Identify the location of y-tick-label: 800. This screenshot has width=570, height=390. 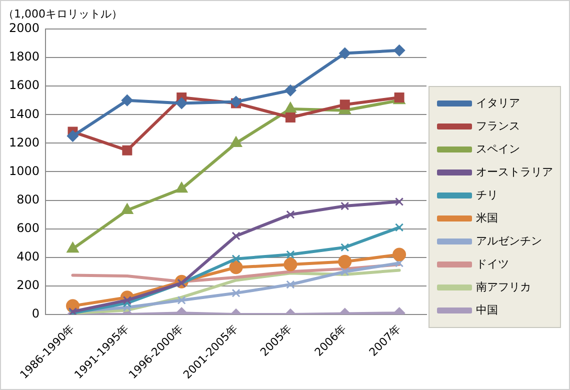
(28, 199).